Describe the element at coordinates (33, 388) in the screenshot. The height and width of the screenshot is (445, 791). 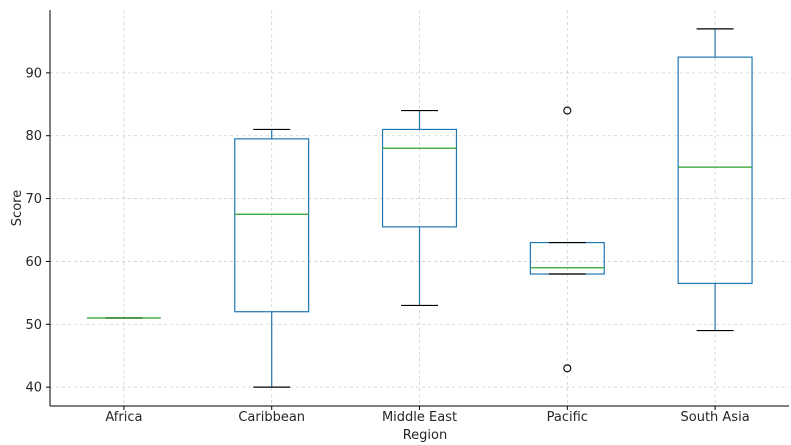
I see `y-tick-label: 40` at that location.